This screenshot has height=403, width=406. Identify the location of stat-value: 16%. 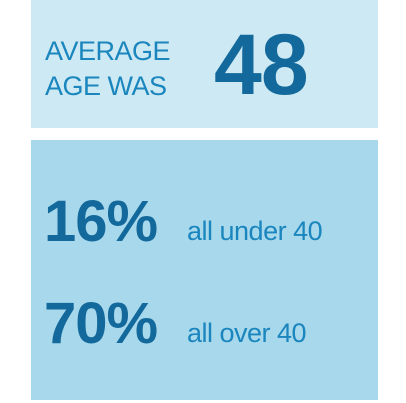
(101, 221).